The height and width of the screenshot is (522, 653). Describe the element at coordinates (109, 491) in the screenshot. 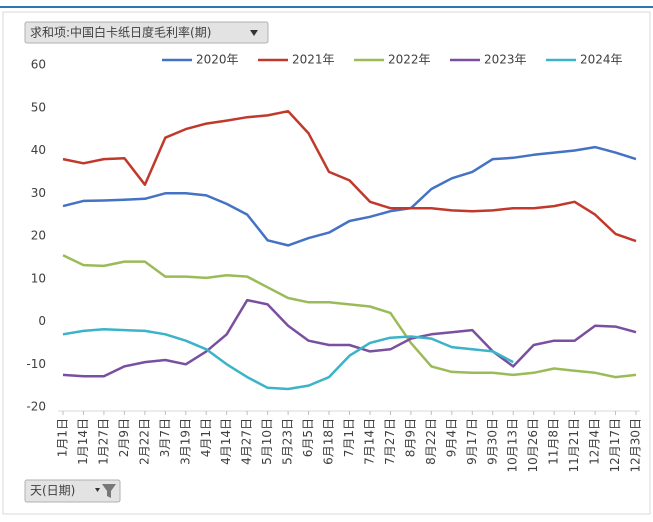

I see `filter-icon` at that location.